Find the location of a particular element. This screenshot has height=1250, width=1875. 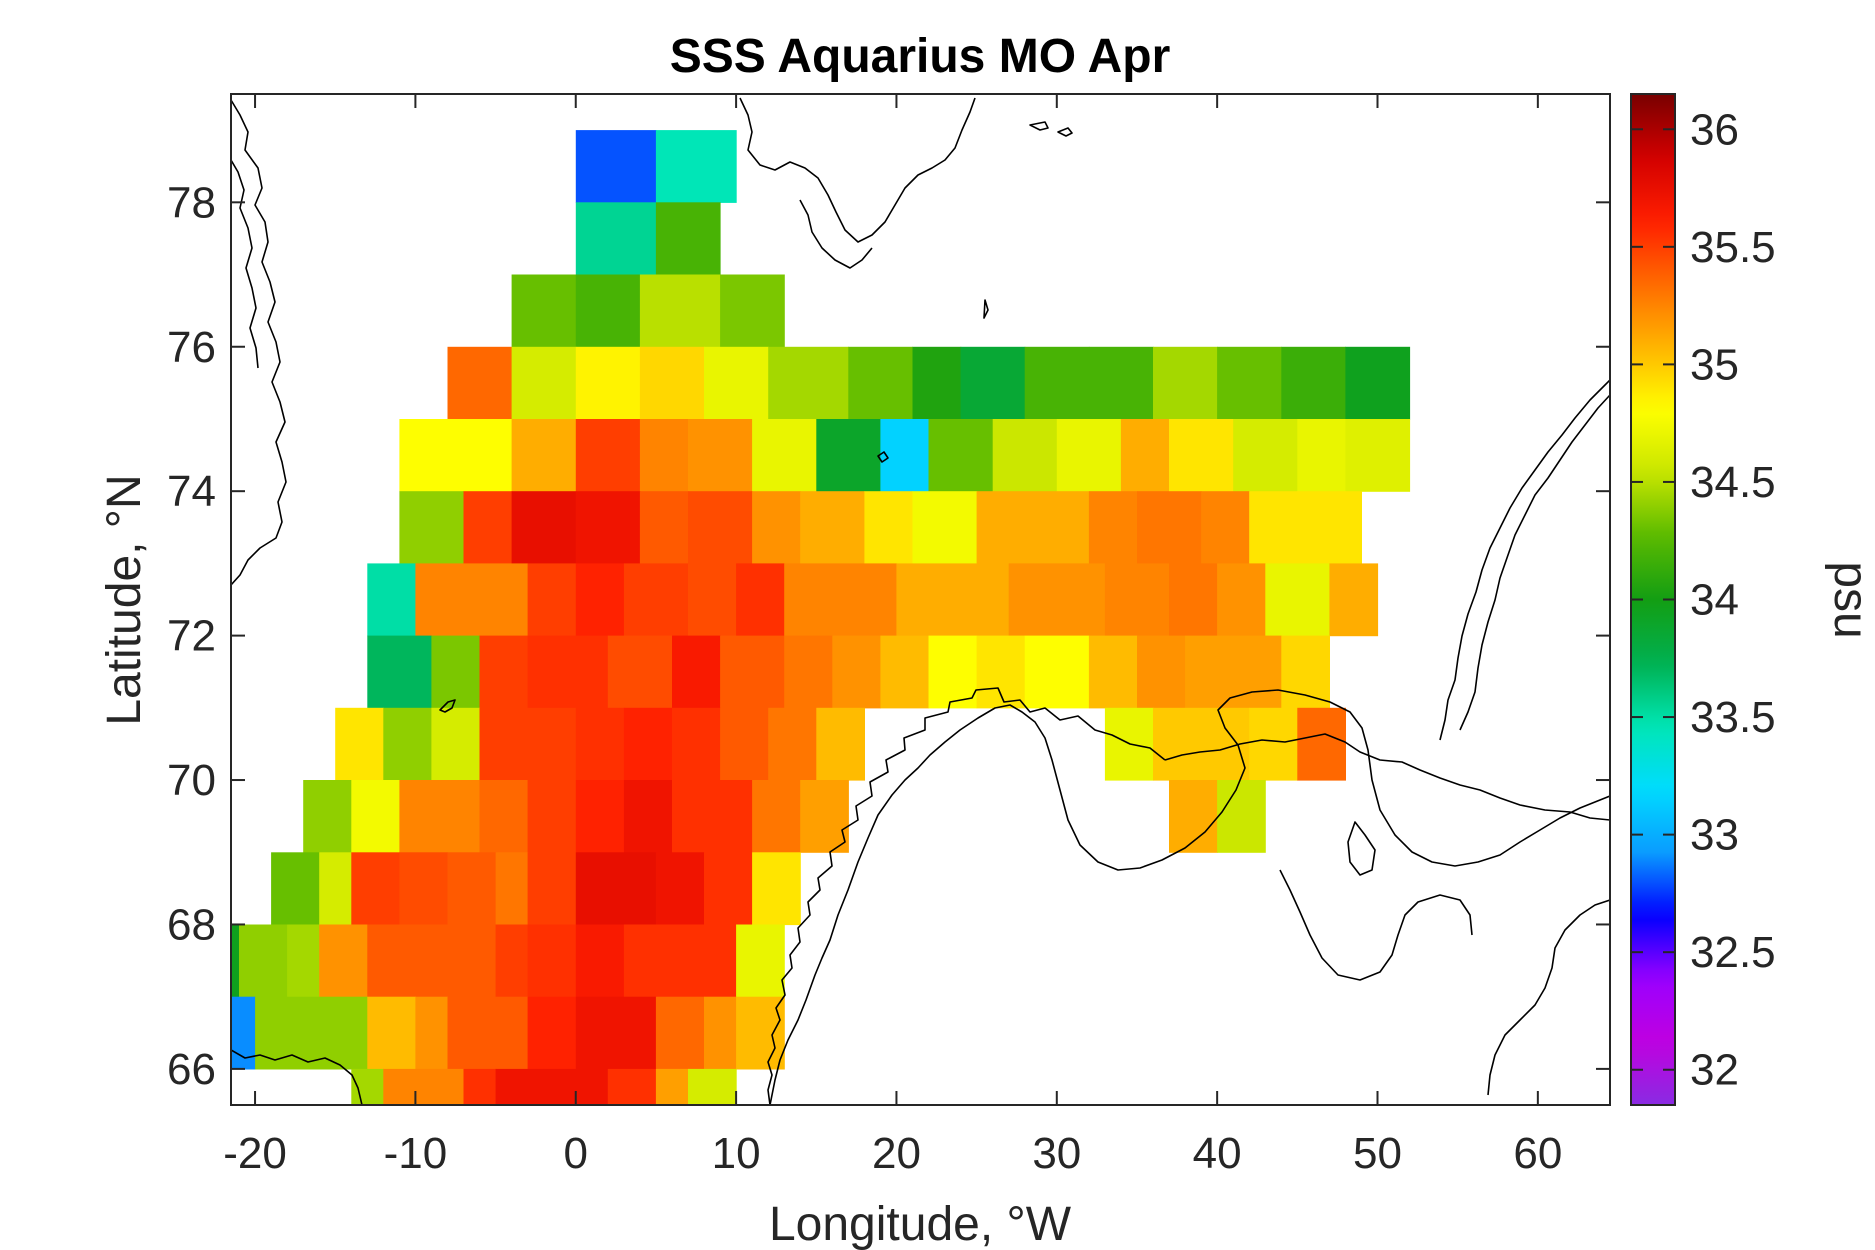

x-tick-label: 0 is located at coordinates (576, 1153).